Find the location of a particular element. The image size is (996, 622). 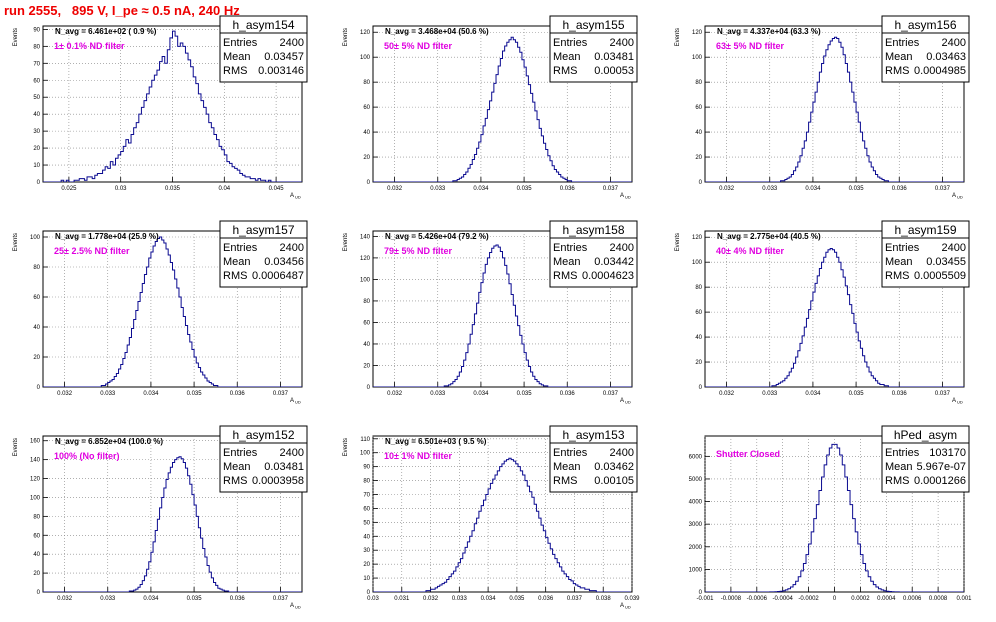

plot-frame is located at coordinates (834, 309).